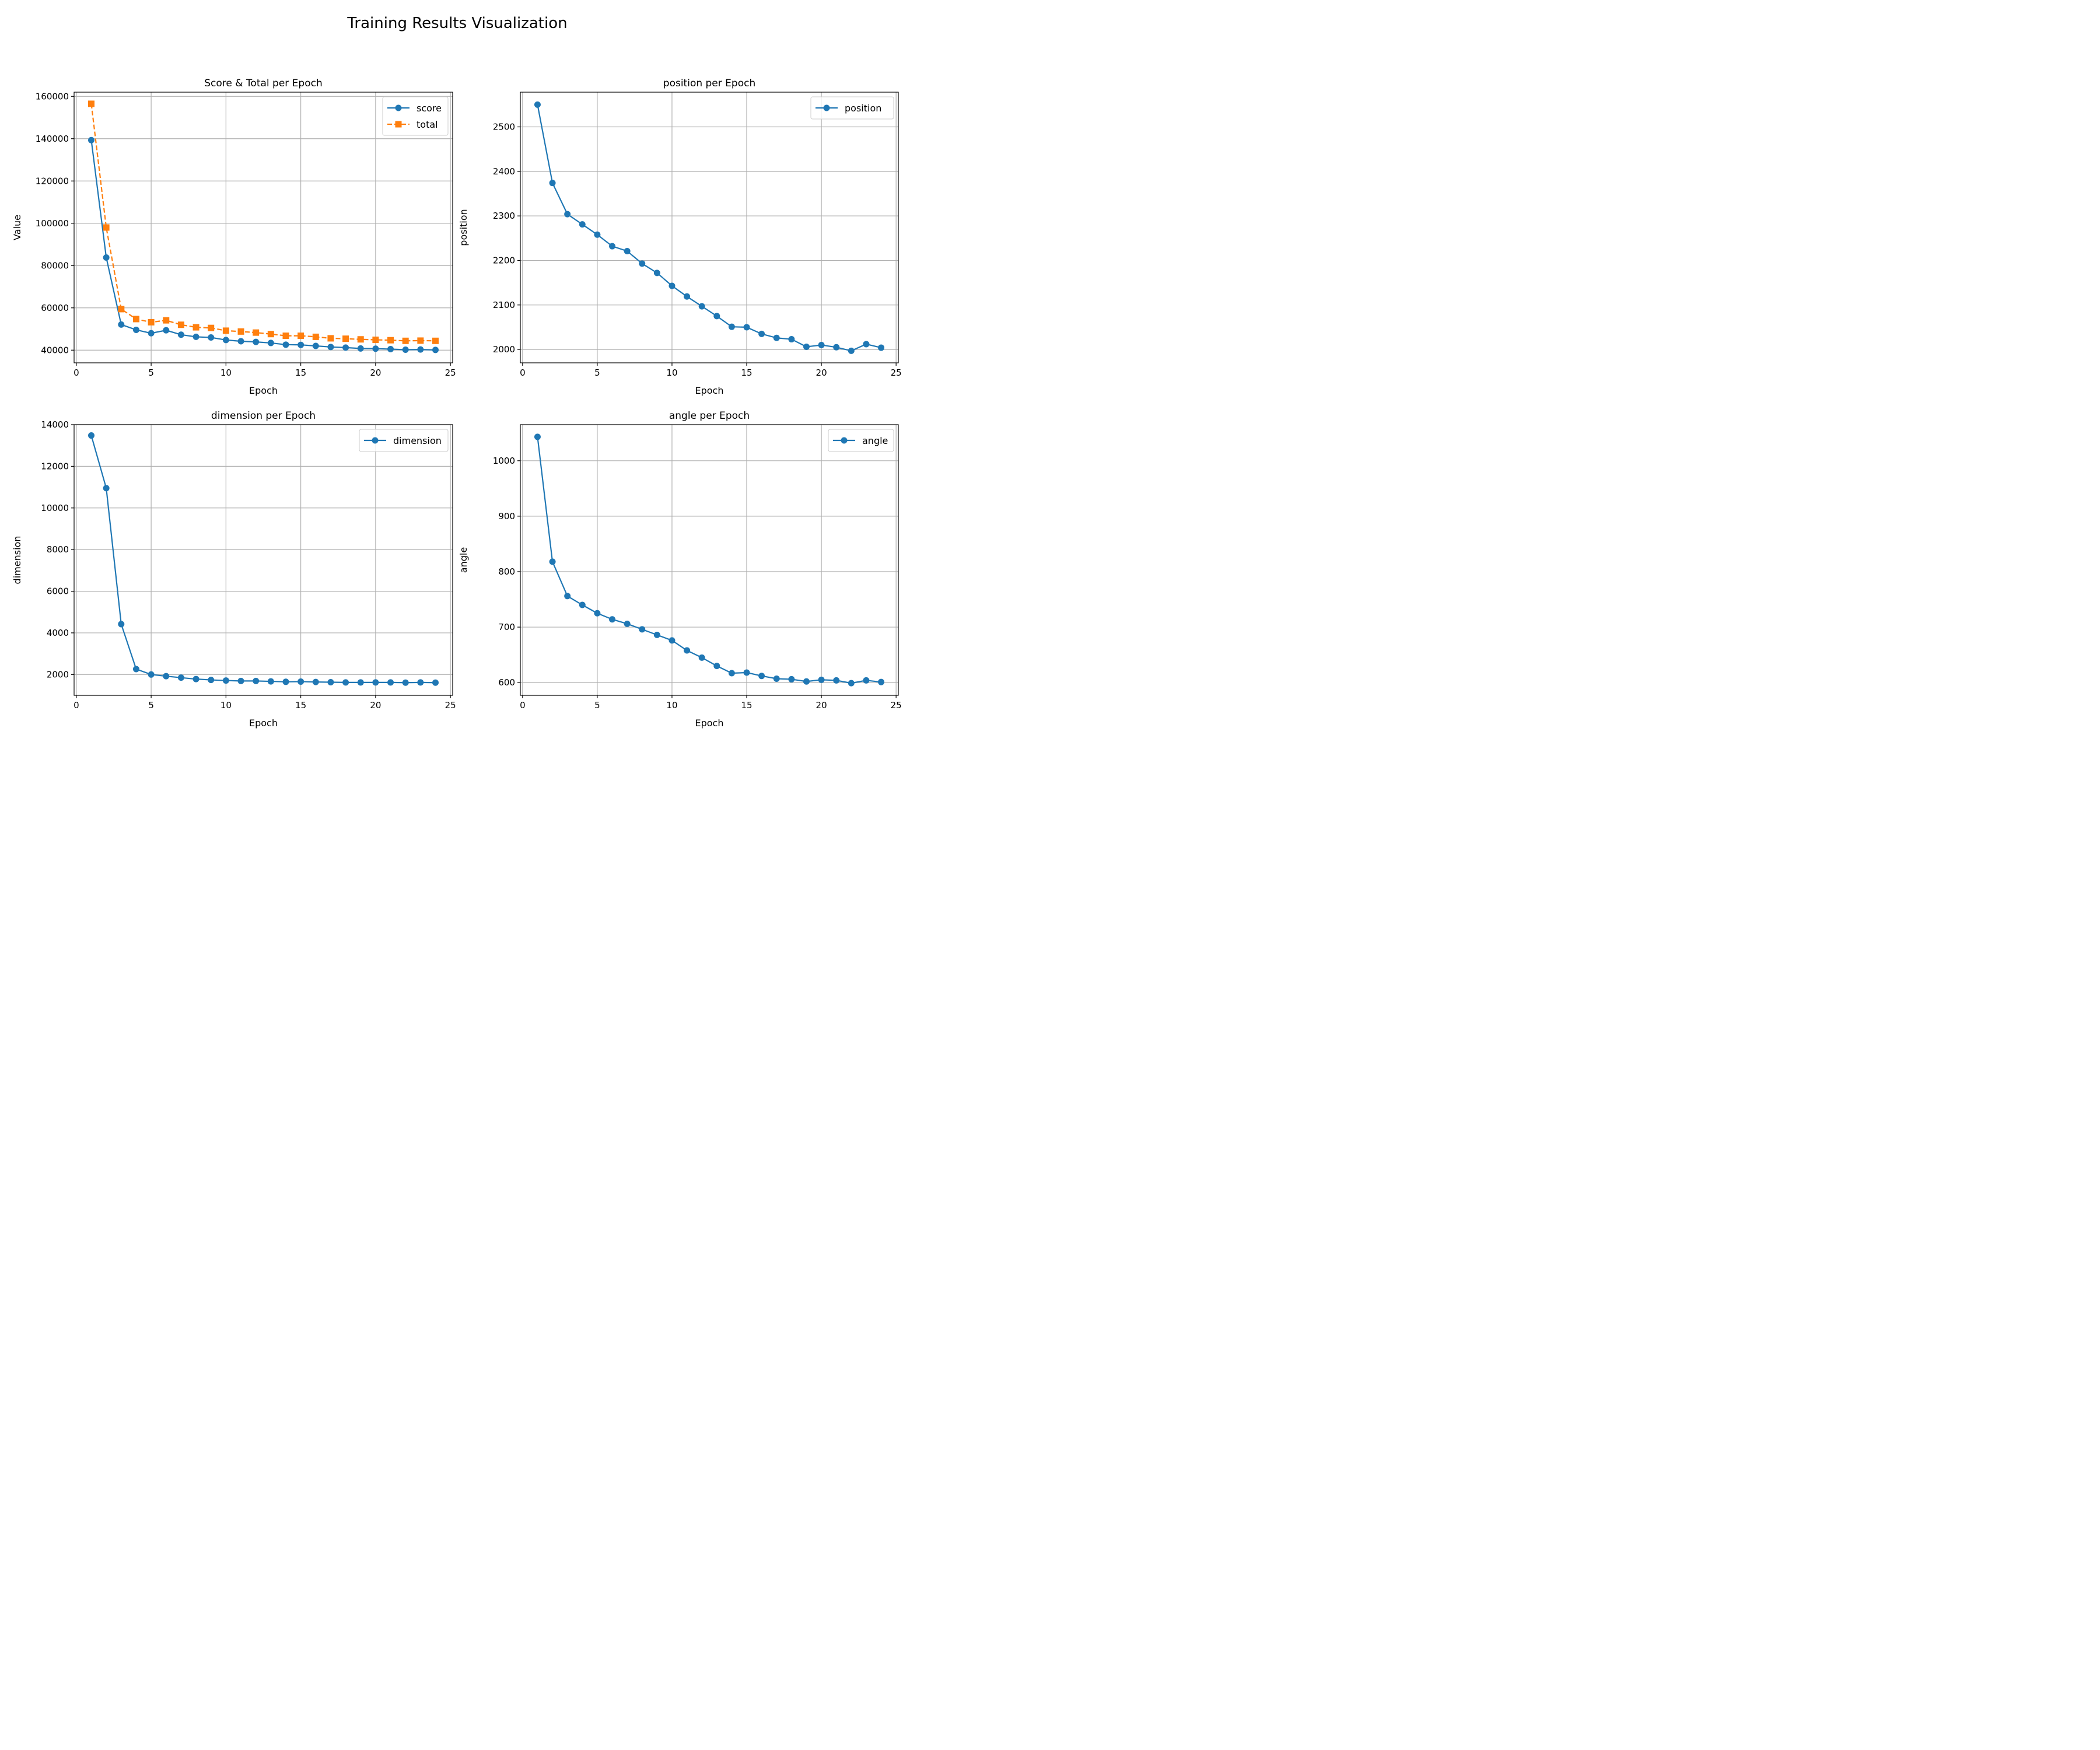 The image size is (2100, 1750). Describe the element at coordinates (52, 139) in the screenshot. I see `y-tick-label: 140000` at that location.